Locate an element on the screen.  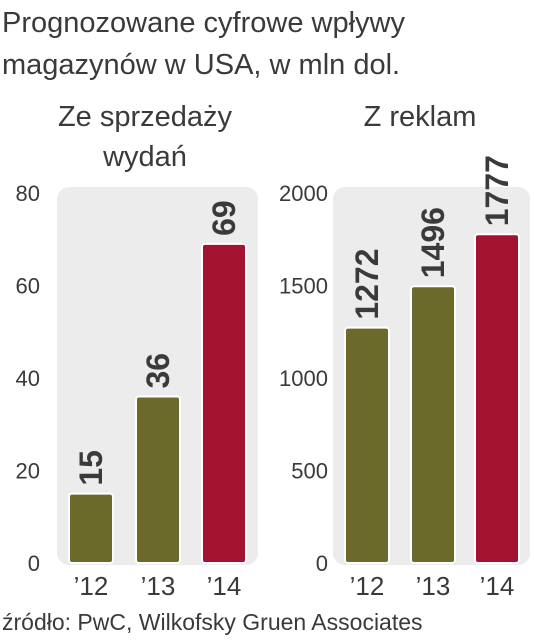
value-label: 1777 is located at coordinates (497, 190).